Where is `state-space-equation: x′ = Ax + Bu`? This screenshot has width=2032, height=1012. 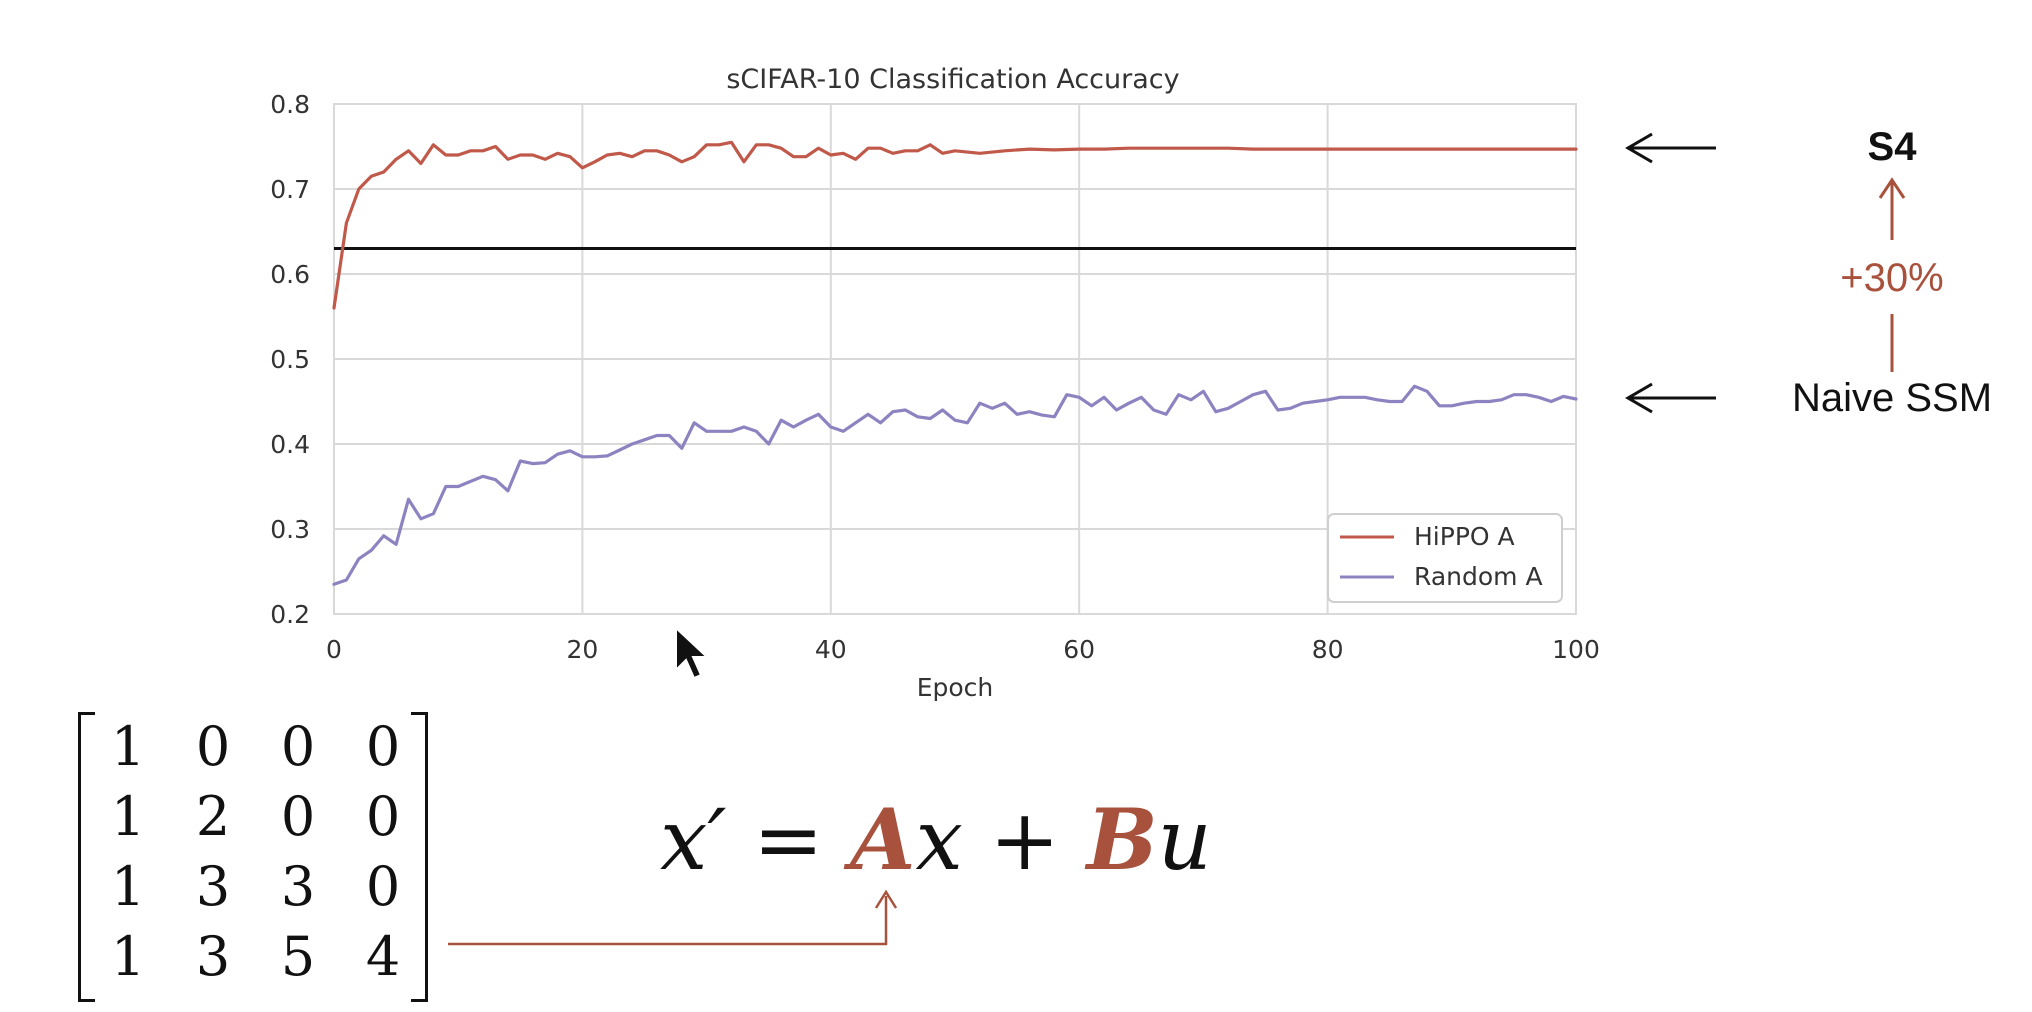 state-space-equation: x′ = Ax + Bu is located at coordinates (936, 839).